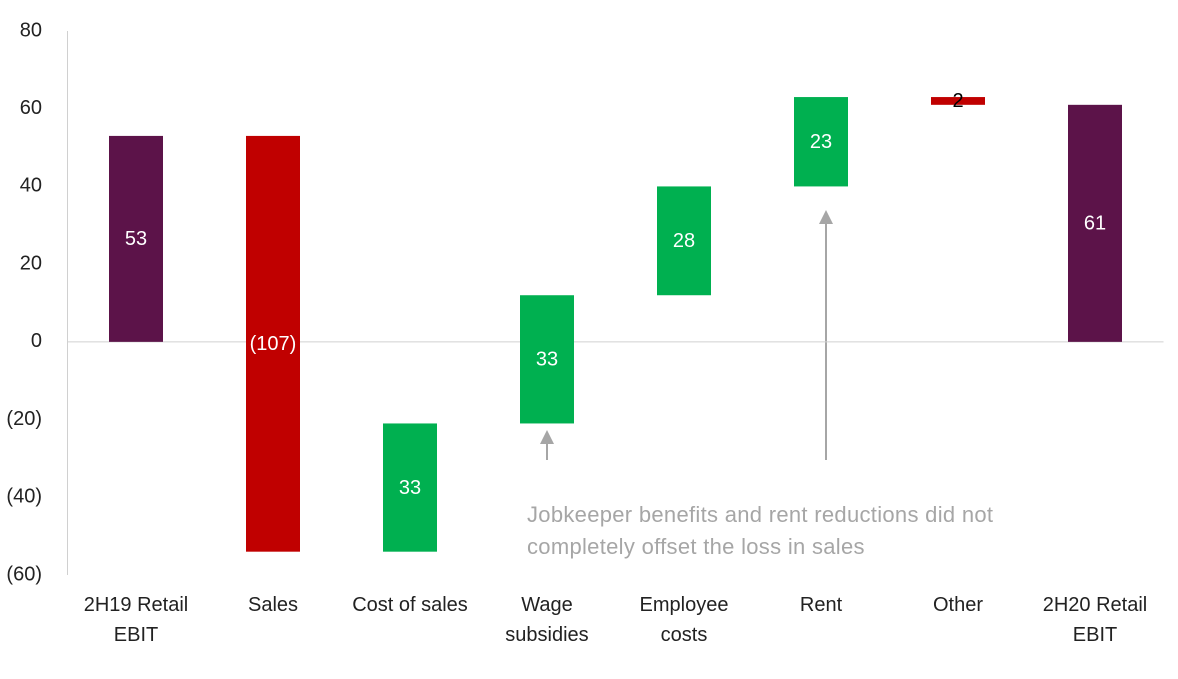 The width and height of the screenshot is (1178, 679). Describe the element at coordinates (958, 605) in the screenshot. I see `x-tick-label: Other` at that location.